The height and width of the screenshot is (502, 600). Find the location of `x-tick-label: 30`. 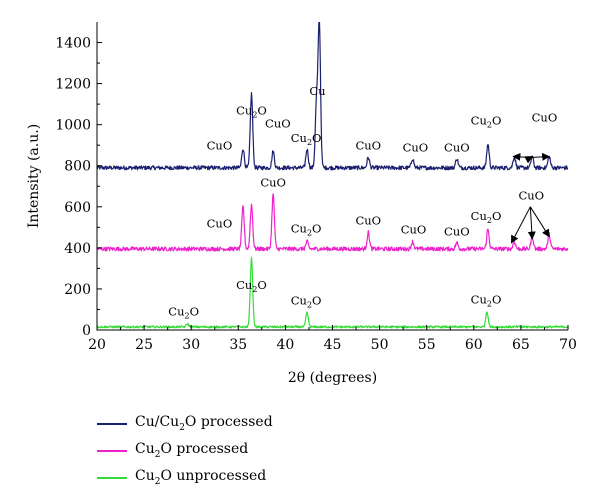

x-tick-label: 30 is located at coordinates (191, 345).